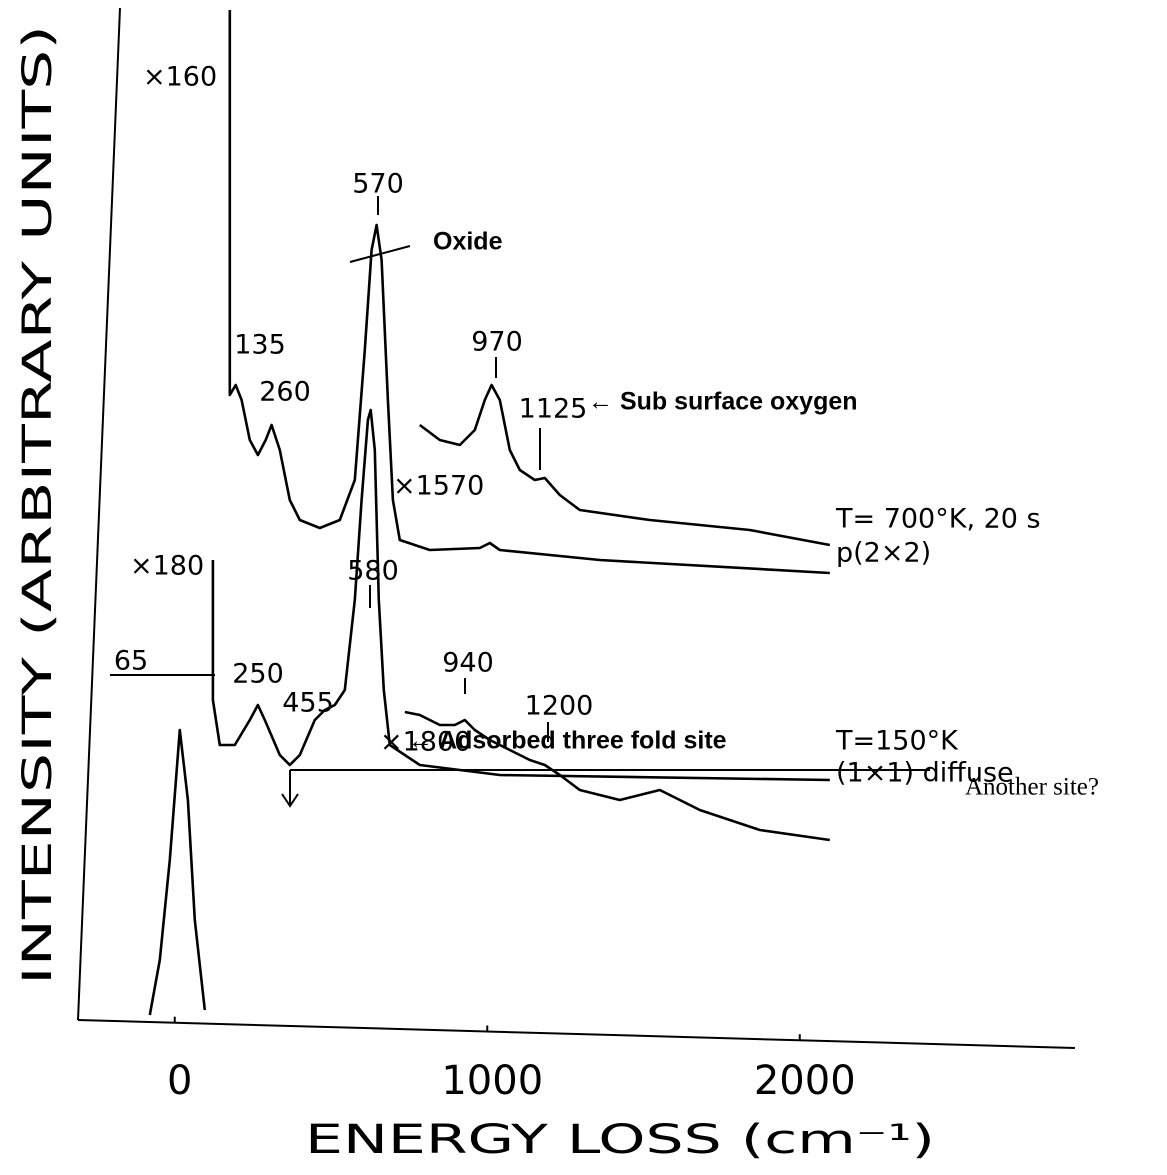 Image resolution: width=1167 pixels, height=1175 pixels. Describe the element at coordinates (378, 184) in the screenshot. I see `peak-label: 570` at that location.